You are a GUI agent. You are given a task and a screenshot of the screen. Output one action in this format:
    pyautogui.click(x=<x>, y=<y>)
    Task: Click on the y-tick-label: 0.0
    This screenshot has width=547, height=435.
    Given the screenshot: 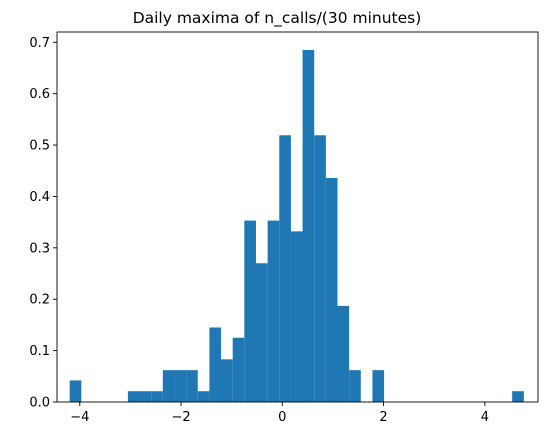 What is the action you would take?
    pyautogui.click(x=39, y=403)
    